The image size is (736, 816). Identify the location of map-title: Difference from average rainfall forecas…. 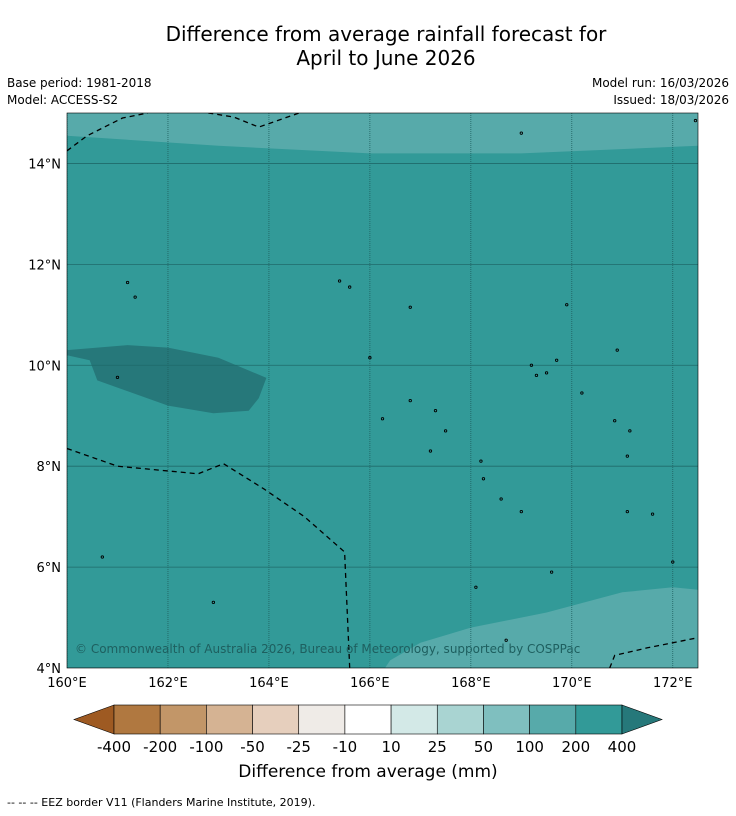
(368, 46).